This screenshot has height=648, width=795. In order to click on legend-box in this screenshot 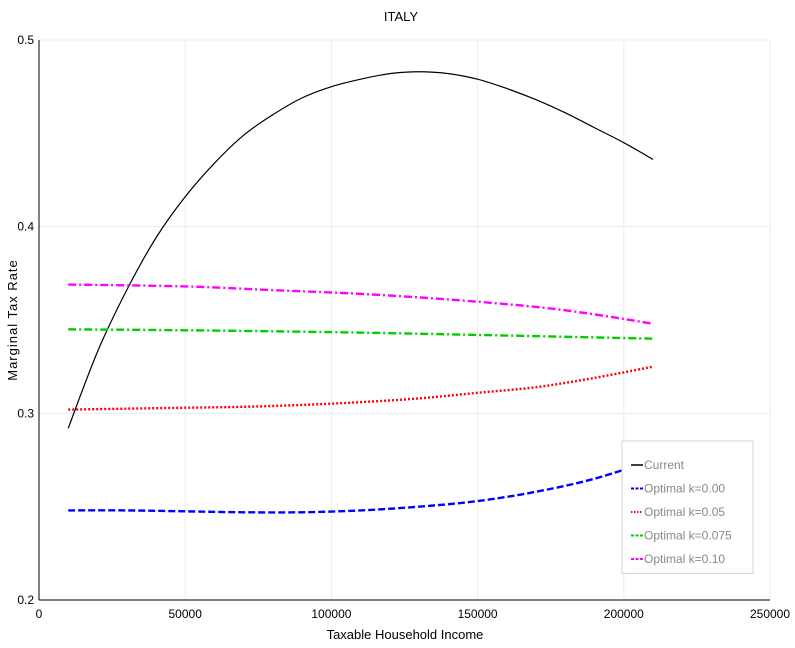, I will do `click(687, 507)`.